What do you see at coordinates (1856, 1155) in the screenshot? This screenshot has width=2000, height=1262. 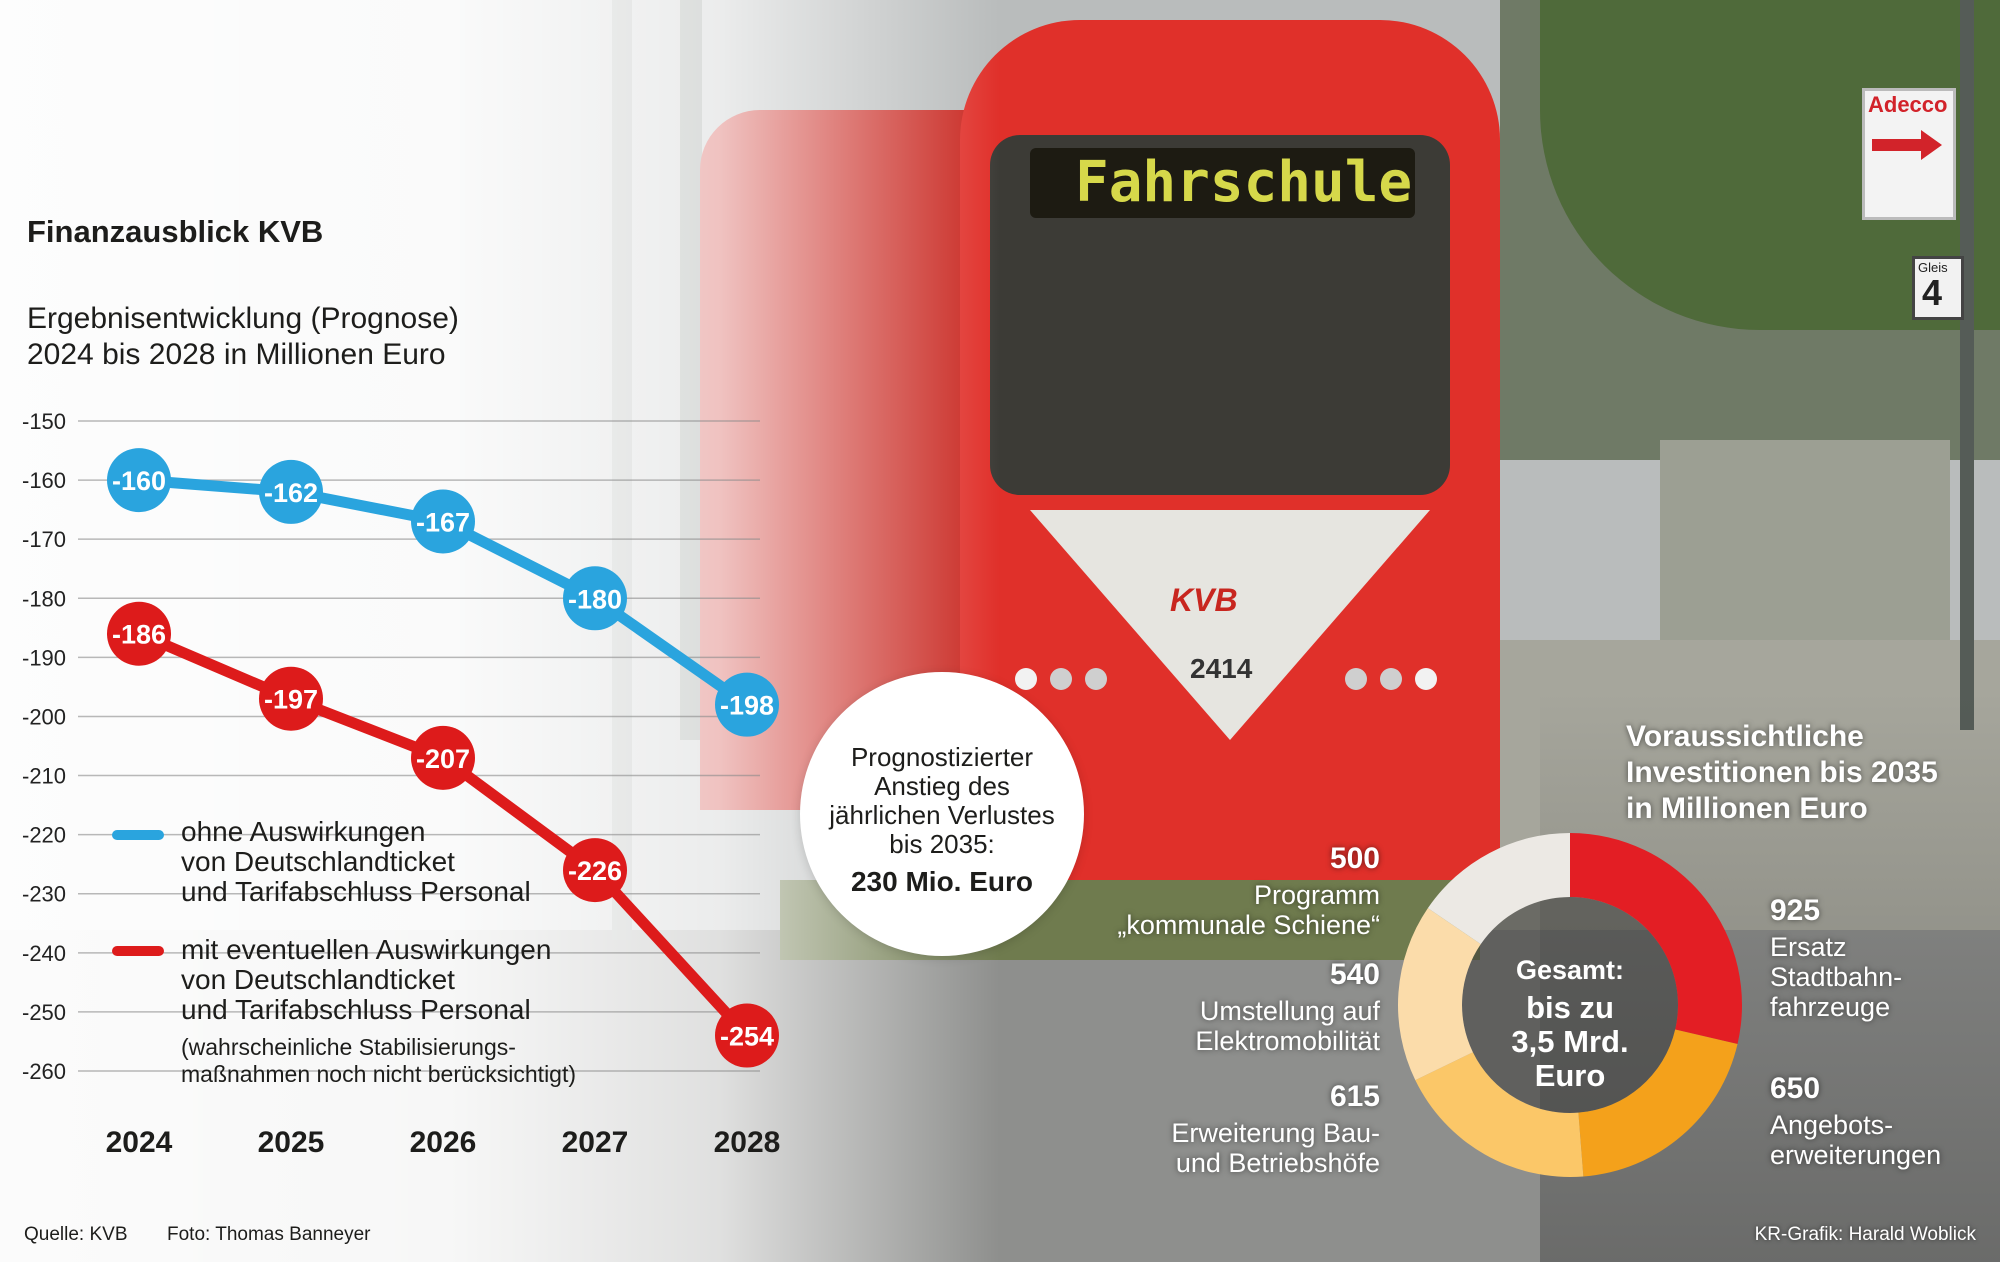 I see `donut-segment-label: erweiterungen` at bounding box center [1856, 1155].